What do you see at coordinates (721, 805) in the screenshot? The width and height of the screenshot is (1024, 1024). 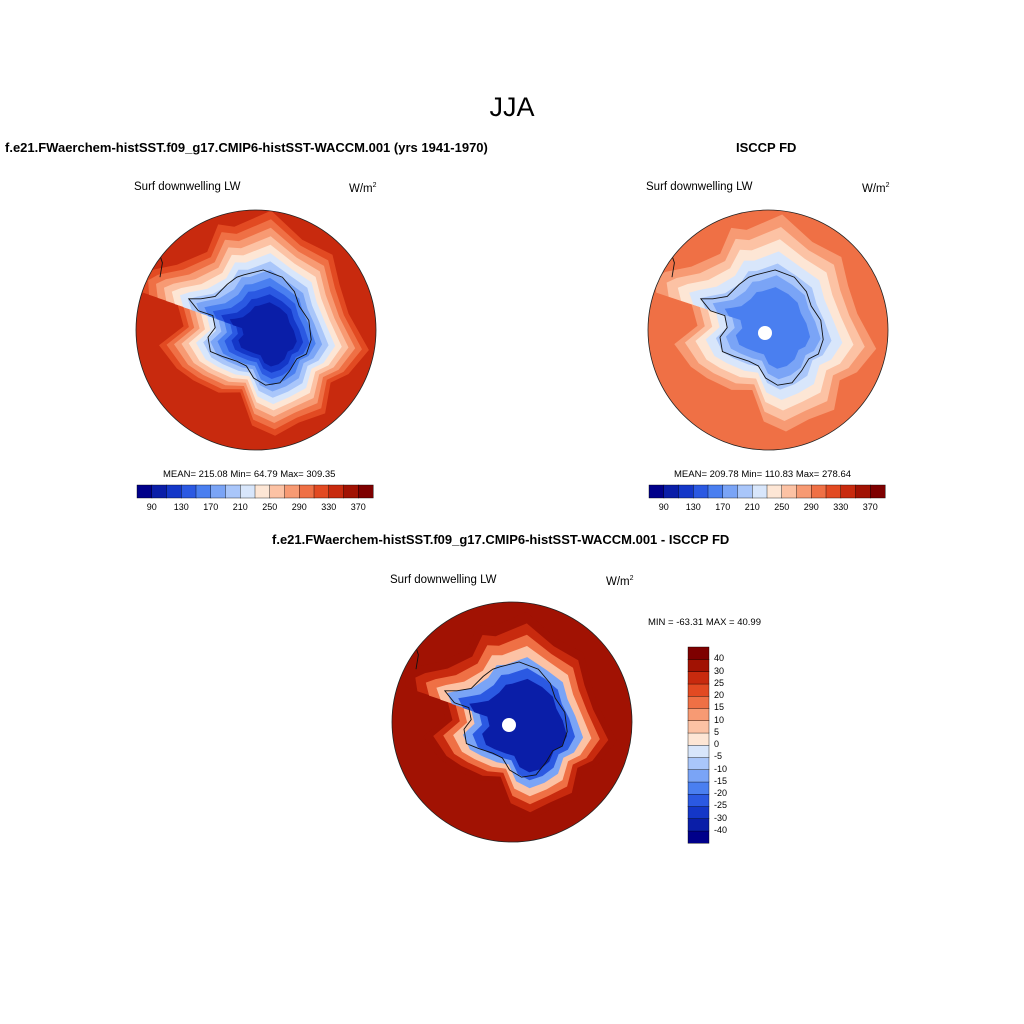 I see `colorbar-tick-label: -25` at bounding box center [721, 805].